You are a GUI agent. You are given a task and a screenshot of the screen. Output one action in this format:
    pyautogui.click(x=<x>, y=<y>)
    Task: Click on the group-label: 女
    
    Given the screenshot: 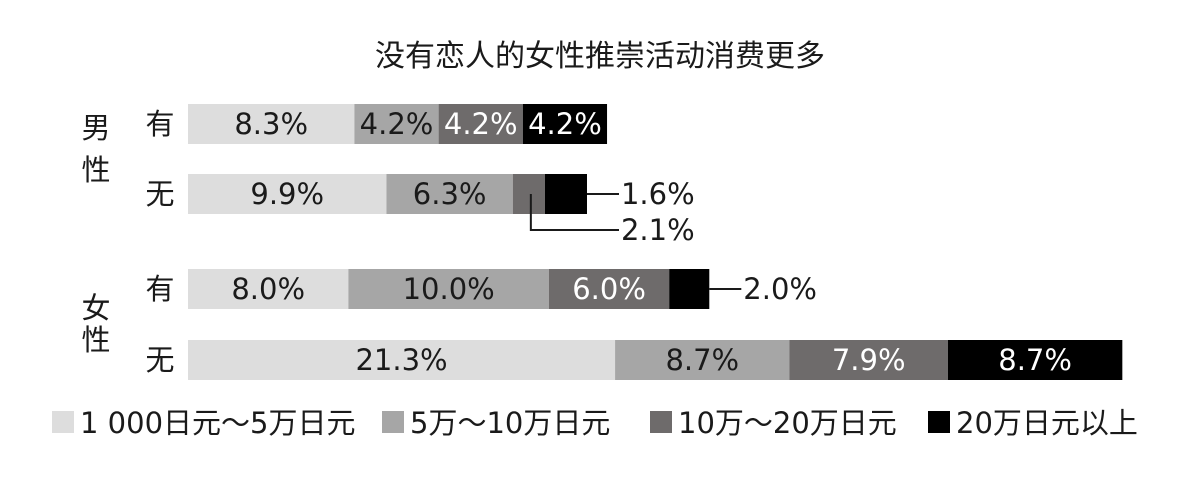 What is the action you would take?
    pyautogui.click(x=95, y=308)
    